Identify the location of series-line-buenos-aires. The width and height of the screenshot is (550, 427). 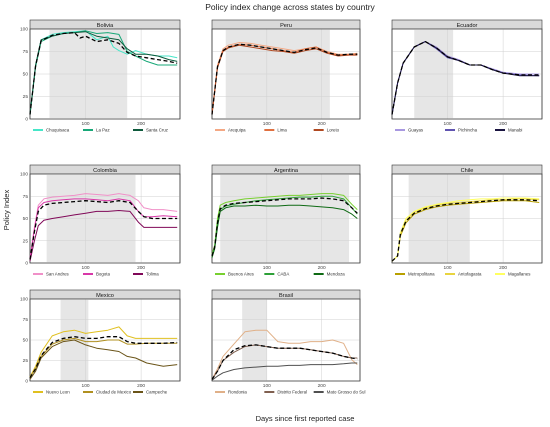
(284, 224).